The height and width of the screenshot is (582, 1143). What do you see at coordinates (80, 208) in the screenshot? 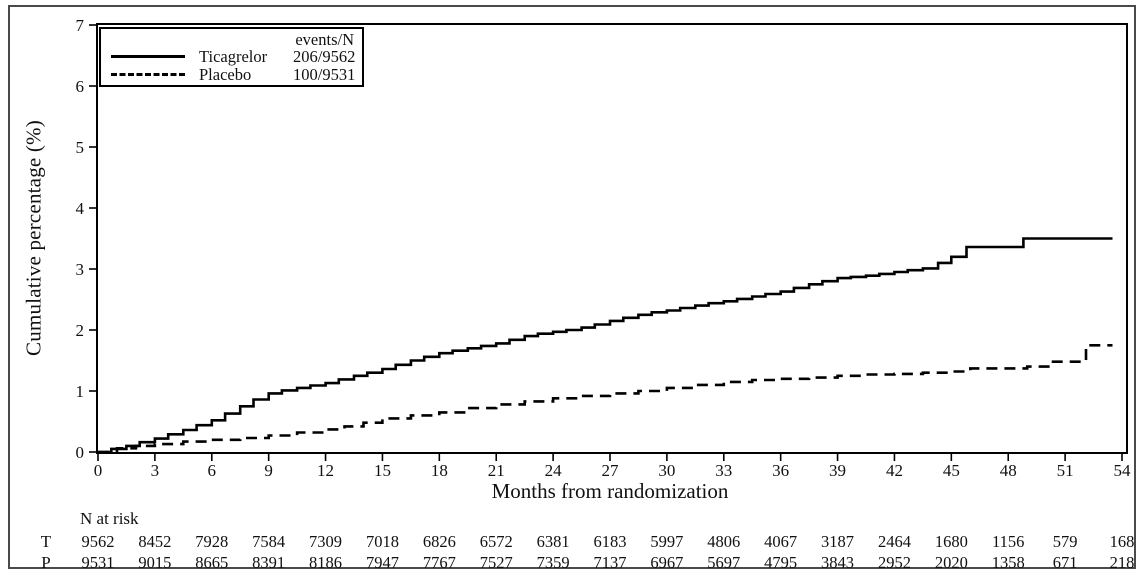
I see `y-tick-label: 4` at bounding box center [80, 208].